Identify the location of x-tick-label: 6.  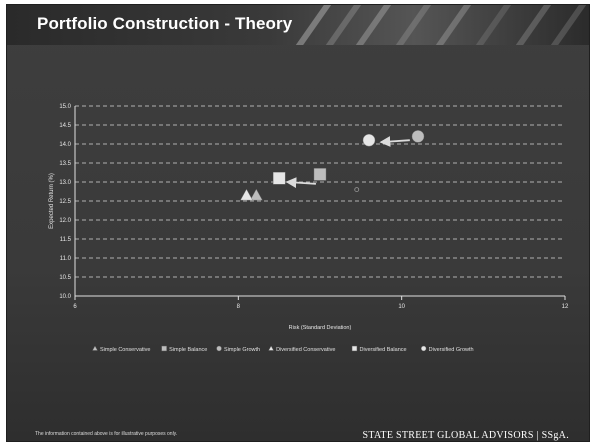
(75, 307).